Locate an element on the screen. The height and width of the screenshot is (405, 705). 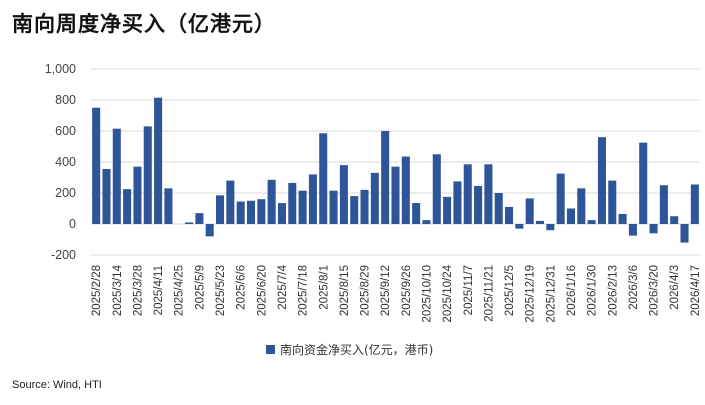
y-tick-label: -200 is located at coordinates (63, 255).